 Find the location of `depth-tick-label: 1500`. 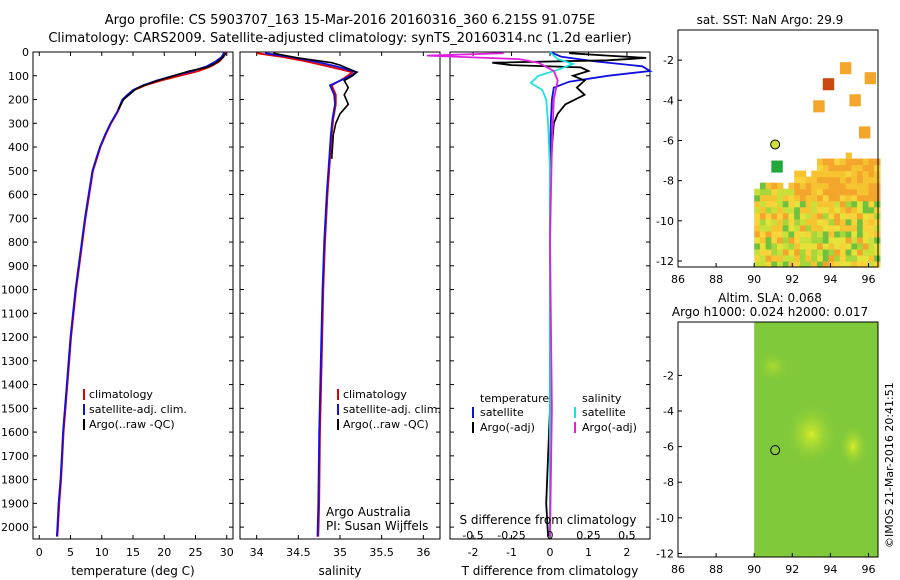

depth-tick-label: 1500 is located at coordinates (15, 408).